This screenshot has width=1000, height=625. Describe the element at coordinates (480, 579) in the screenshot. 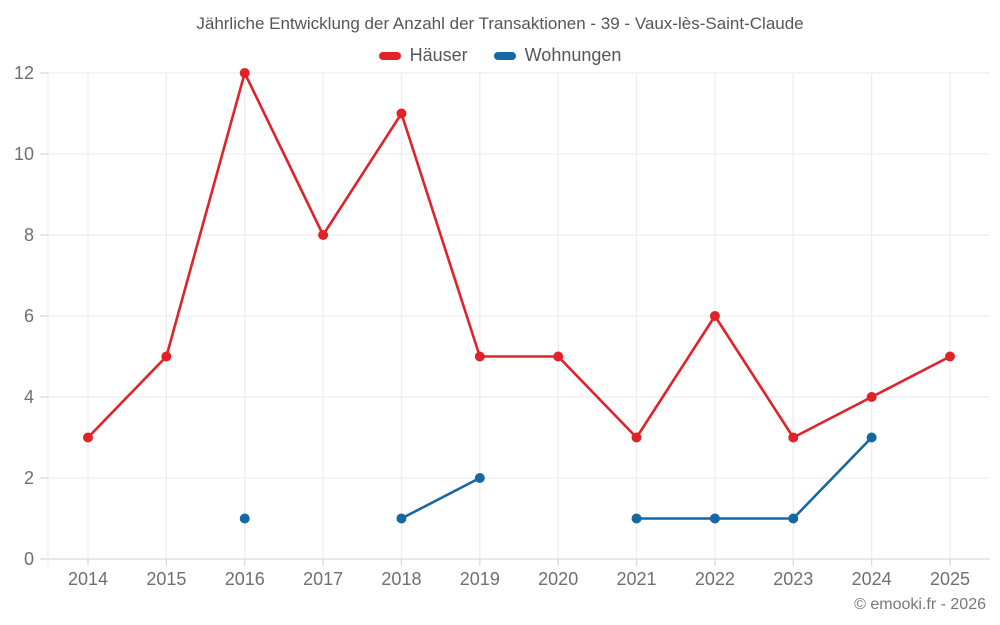

I see `x-tick-label: 2019` at that location.